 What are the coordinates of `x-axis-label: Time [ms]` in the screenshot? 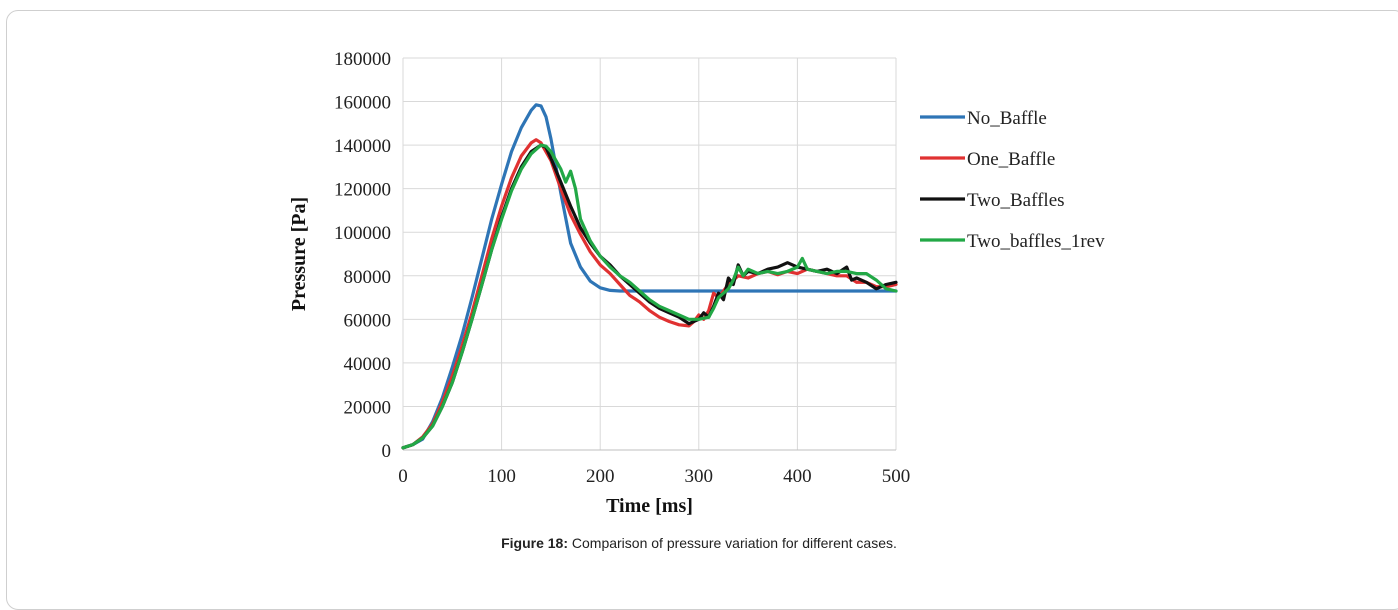 It's located at (649, 506).